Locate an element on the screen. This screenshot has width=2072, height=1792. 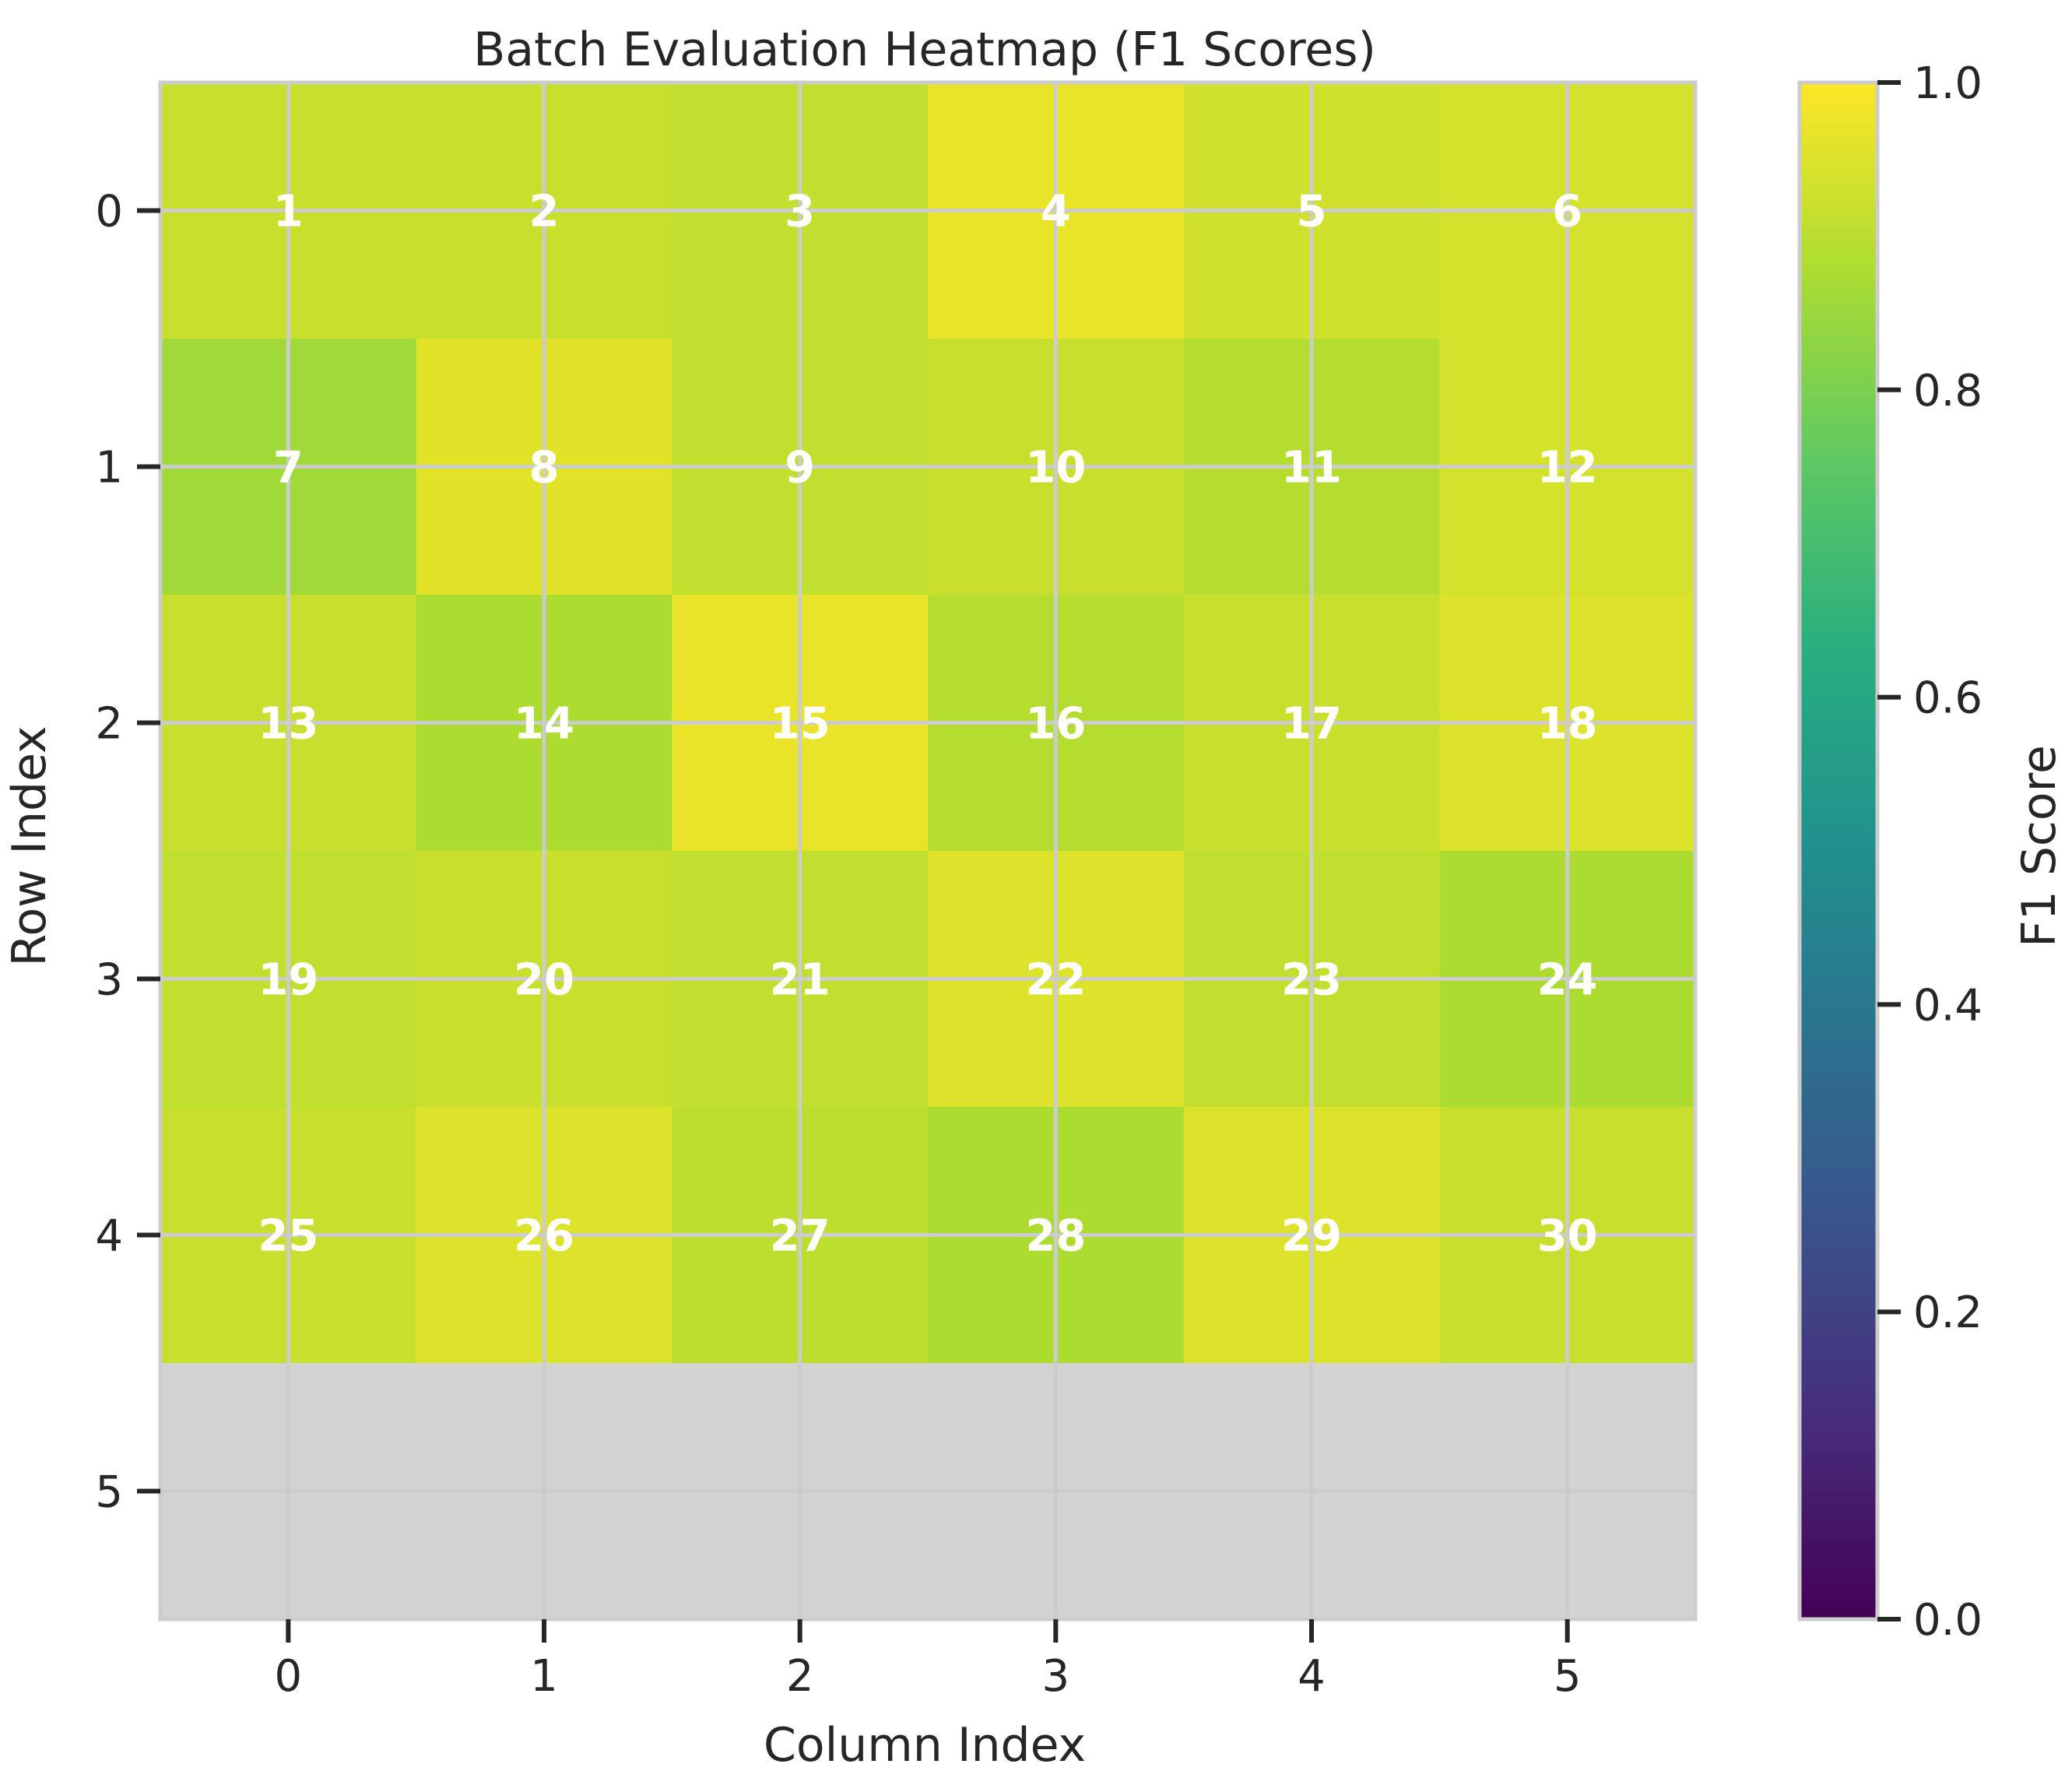
cell-label: 17 is located at coordinates (1311, 724).